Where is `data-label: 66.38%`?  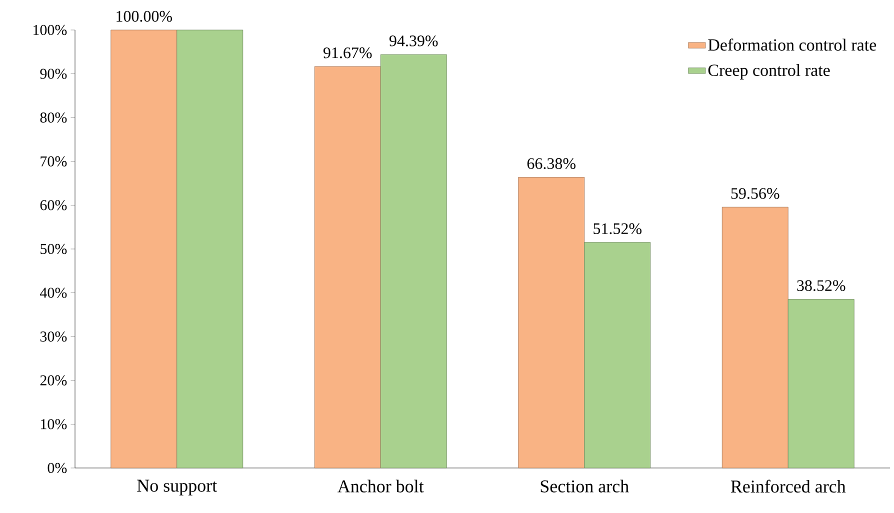
data-label: 66.38% is located at coordinates (551, 164).